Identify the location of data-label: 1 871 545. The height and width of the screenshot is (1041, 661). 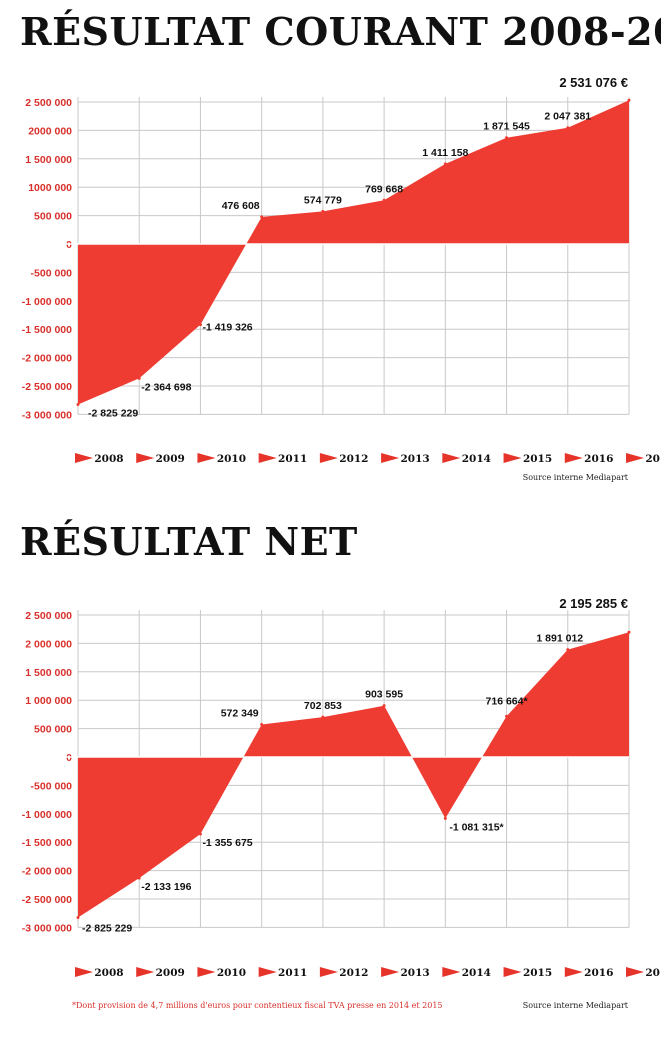
(506, 127).